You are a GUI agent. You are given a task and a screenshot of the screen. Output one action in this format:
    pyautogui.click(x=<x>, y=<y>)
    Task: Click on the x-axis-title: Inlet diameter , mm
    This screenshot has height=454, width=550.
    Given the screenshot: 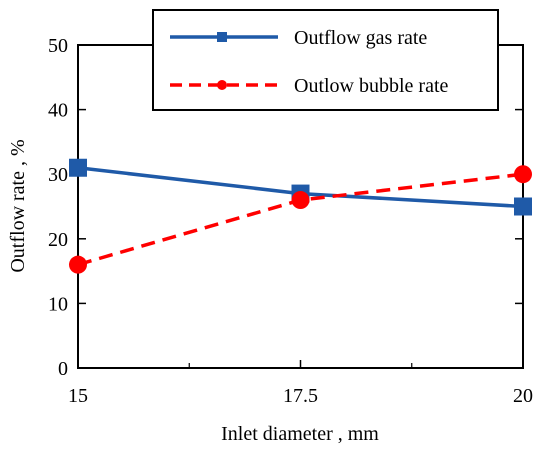 What is the action you would take?
    pyautogui.click(x=300, y=434)
    